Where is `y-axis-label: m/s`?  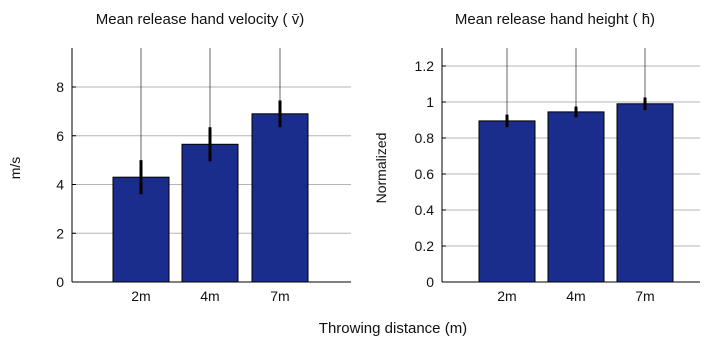
y-axis-label: m/s is located at coordinates (15, 168).